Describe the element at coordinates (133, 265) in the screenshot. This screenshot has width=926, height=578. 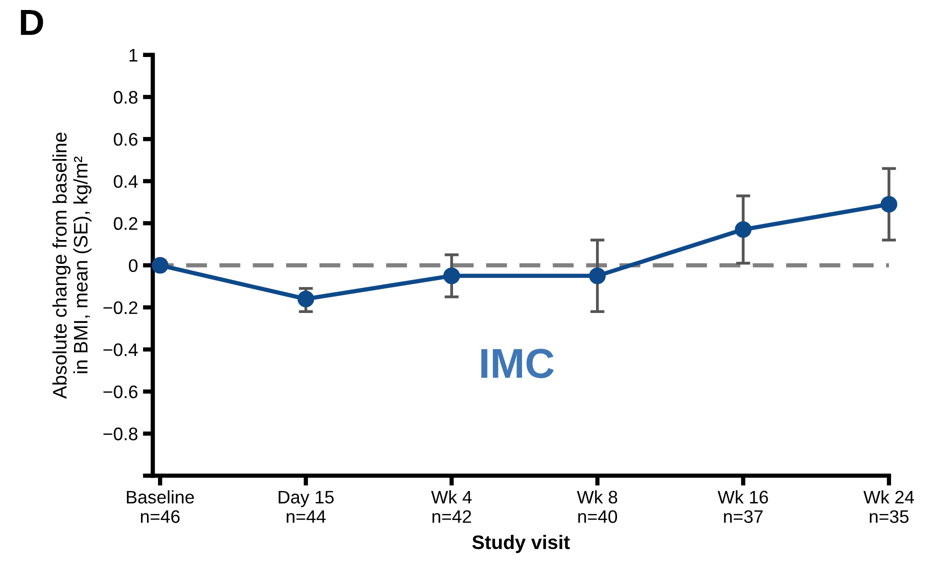
I see `y-tick-label: 0` at that location.